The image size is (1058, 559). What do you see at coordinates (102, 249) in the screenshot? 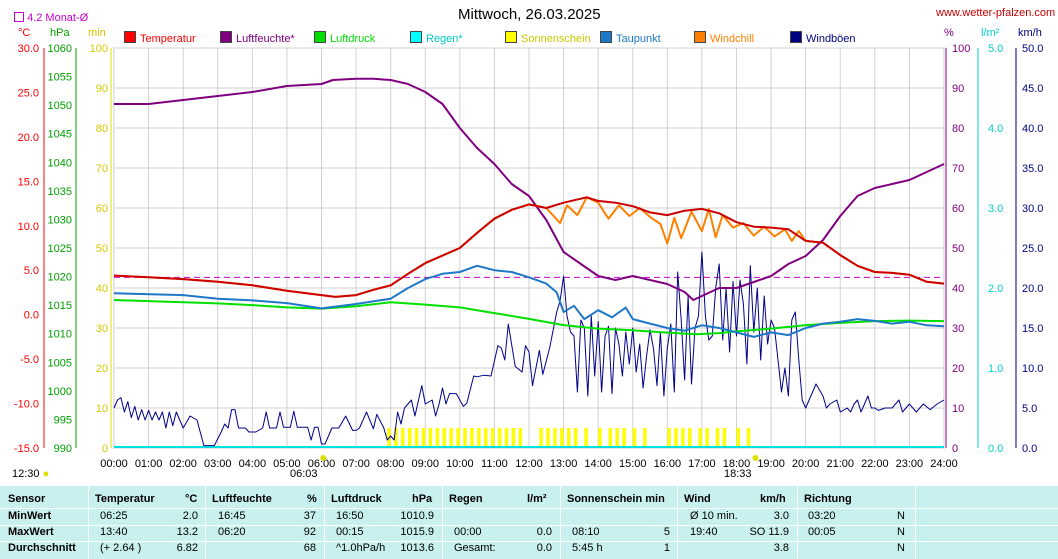
I see `axis-tick-sun: 50` at bounding box center [102, 249].